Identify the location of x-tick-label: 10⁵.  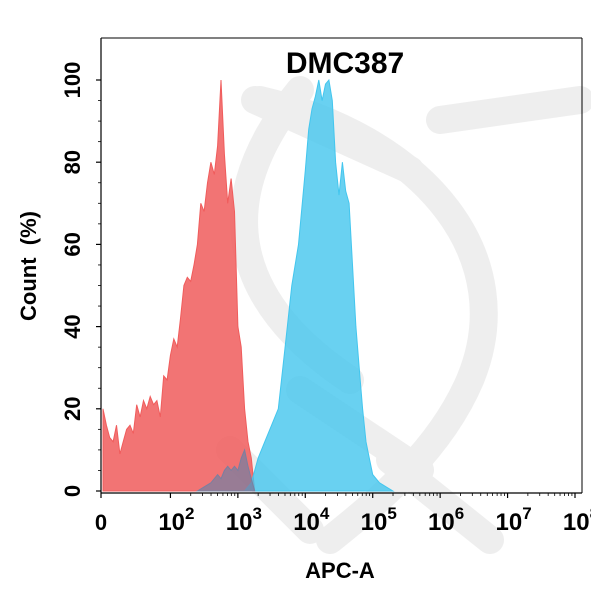
(379, 520).